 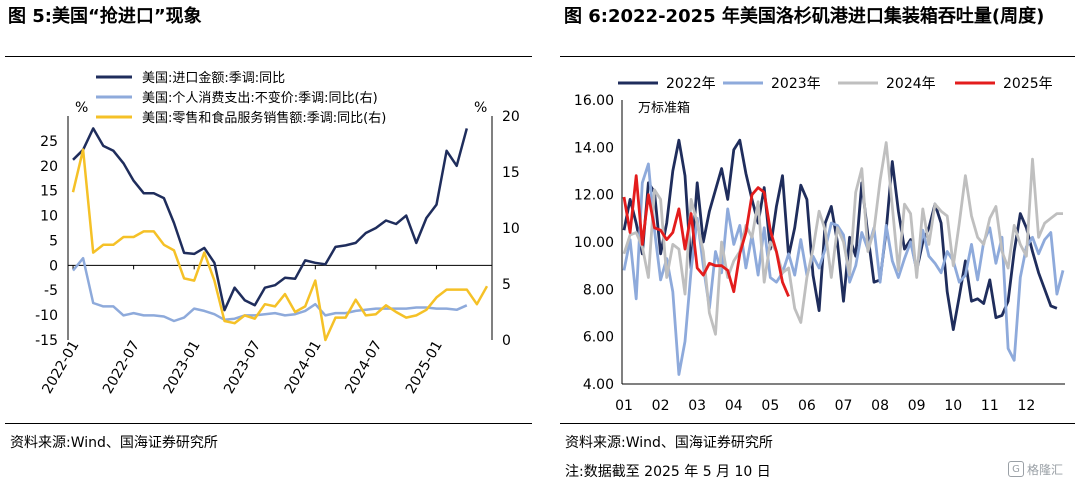 I want to click on source-left: 资料来源:Wind、国海证券研究所, so click(x=114, y=443).